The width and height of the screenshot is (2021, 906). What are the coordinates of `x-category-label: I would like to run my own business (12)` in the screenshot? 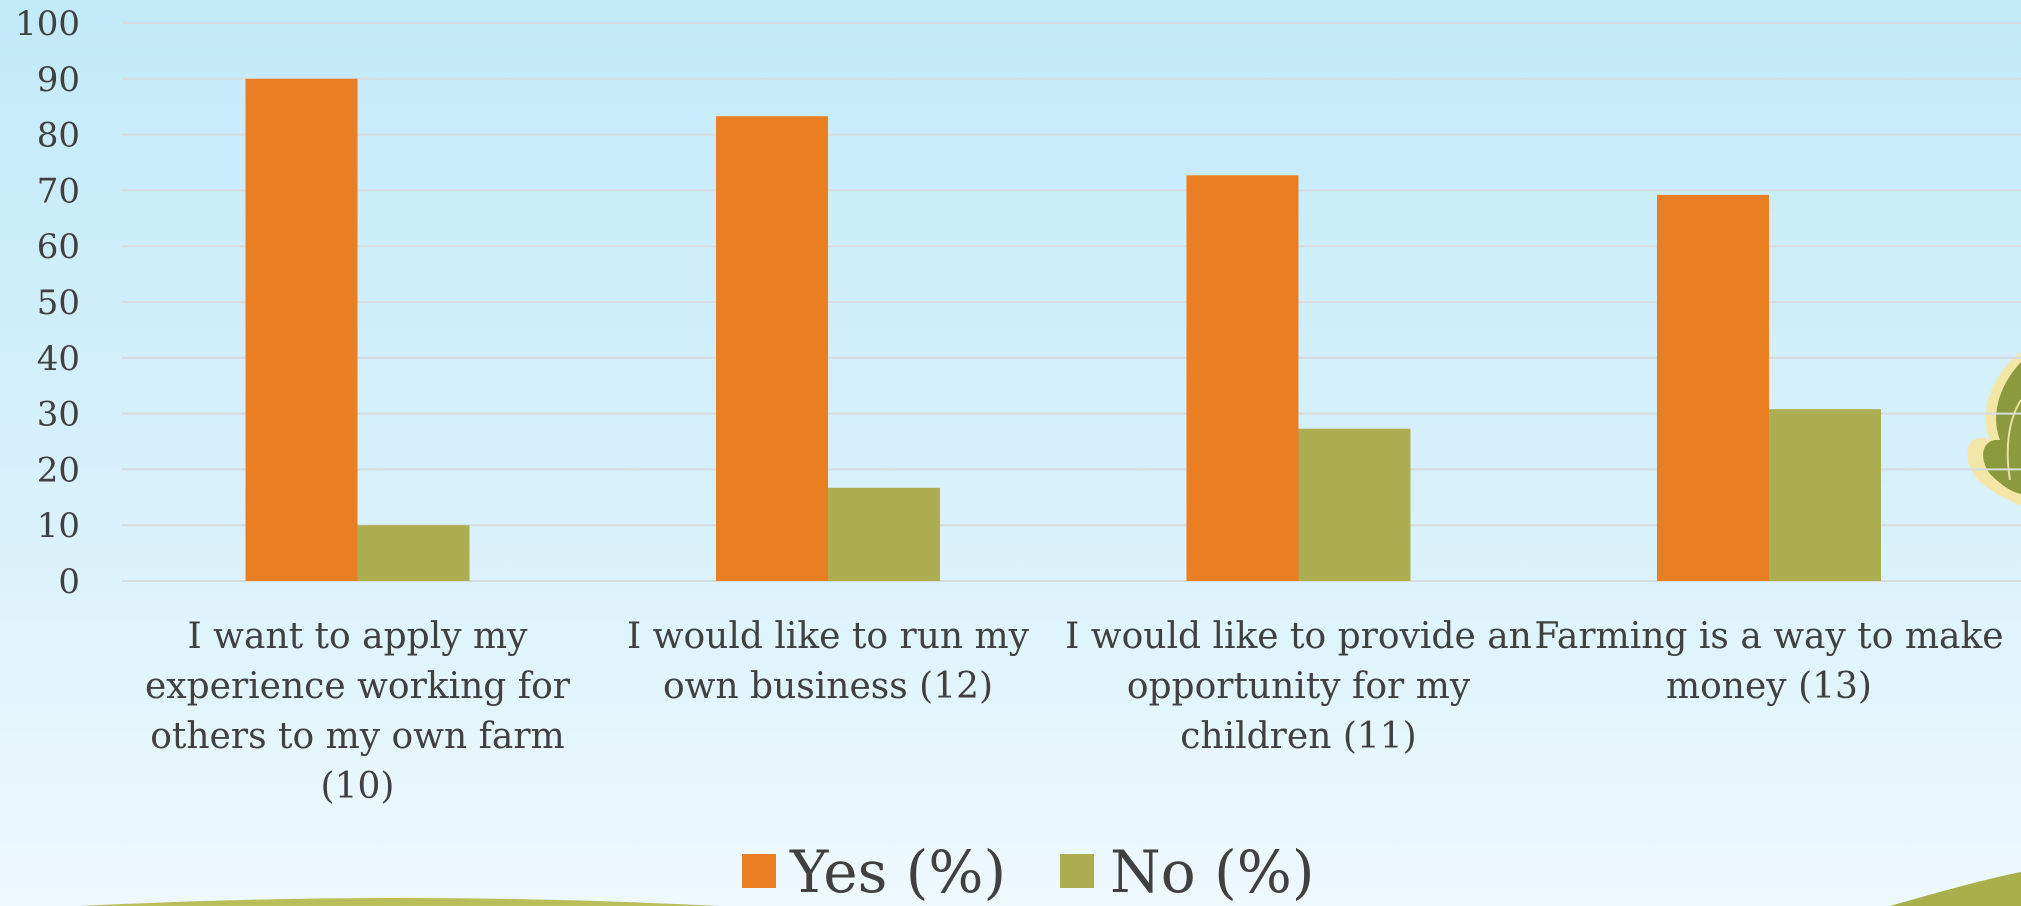 It's located at (828, 661).